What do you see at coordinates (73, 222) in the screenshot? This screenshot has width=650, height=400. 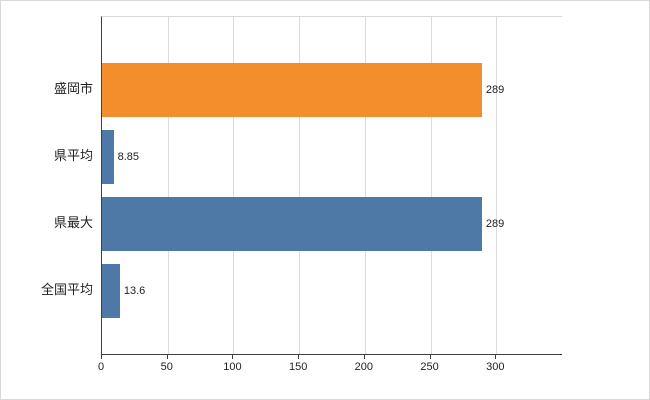 I see `category-label: 県最大` at bounding box center [73, 222].